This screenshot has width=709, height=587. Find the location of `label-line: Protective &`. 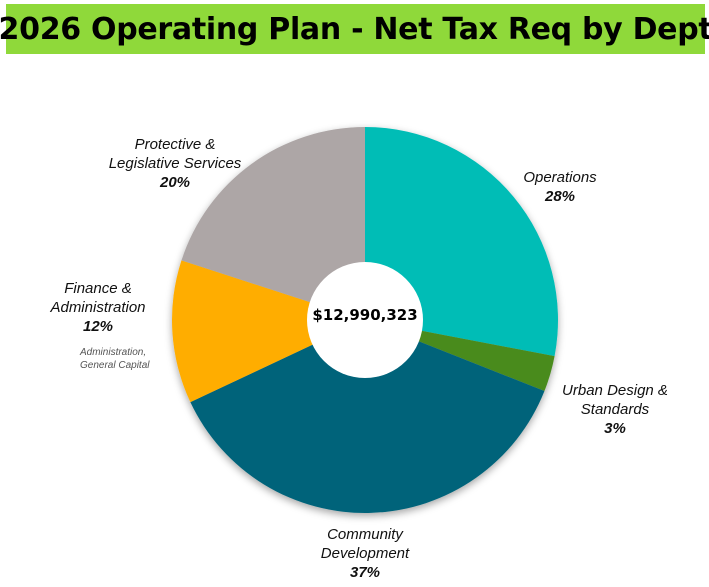

label-line: Protective & is located at coordinates (175, 144).